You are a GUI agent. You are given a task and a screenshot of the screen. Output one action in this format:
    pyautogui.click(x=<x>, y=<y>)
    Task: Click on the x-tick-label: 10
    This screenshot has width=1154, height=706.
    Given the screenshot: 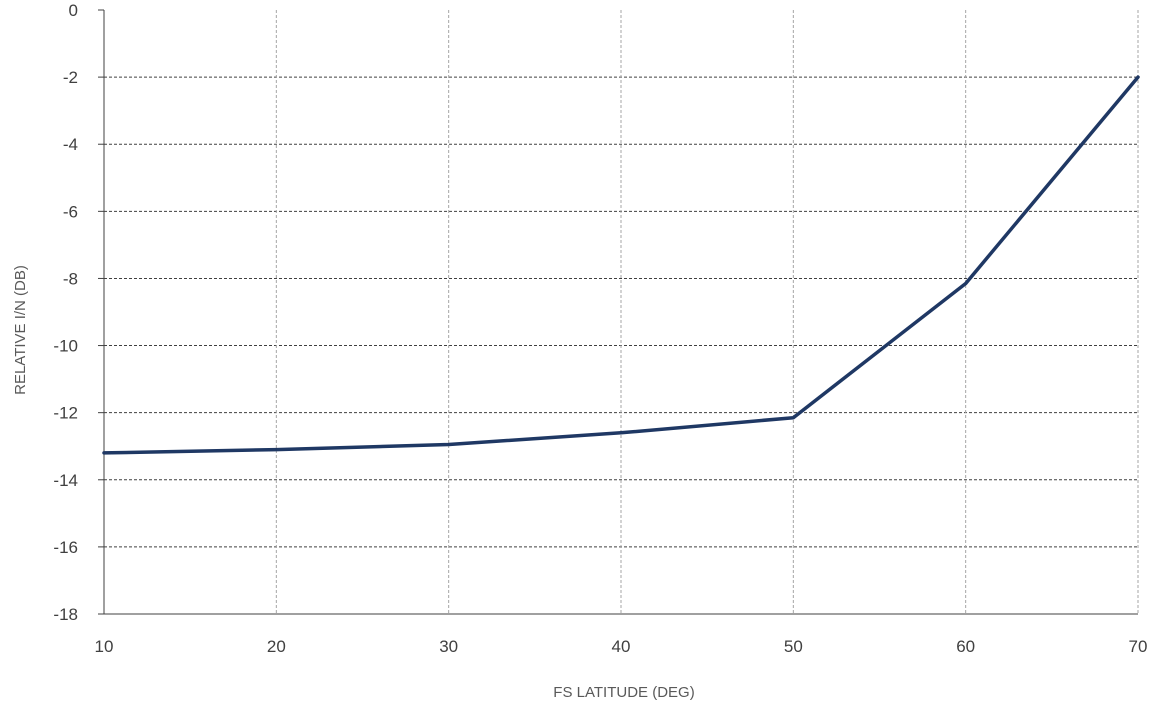 What is the action you would take?
    pyautogui.click(x=104, y=646)
    